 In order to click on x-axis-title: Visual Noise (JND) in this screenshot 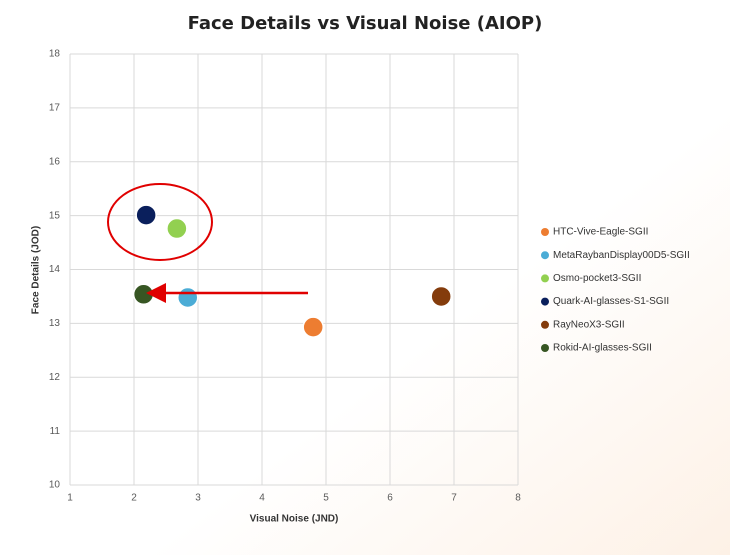, I will do `click(294, 519)`.